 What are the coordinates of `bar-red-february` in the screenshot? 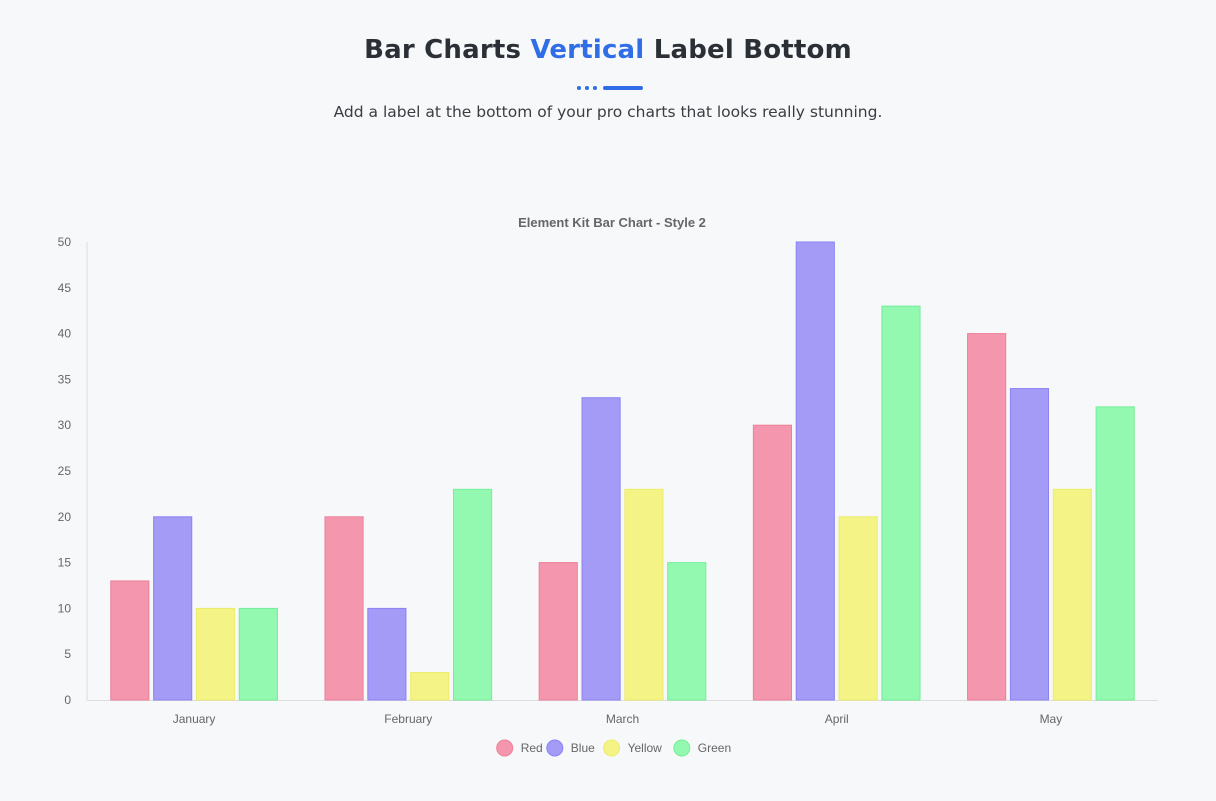 It's located at (344, 608).